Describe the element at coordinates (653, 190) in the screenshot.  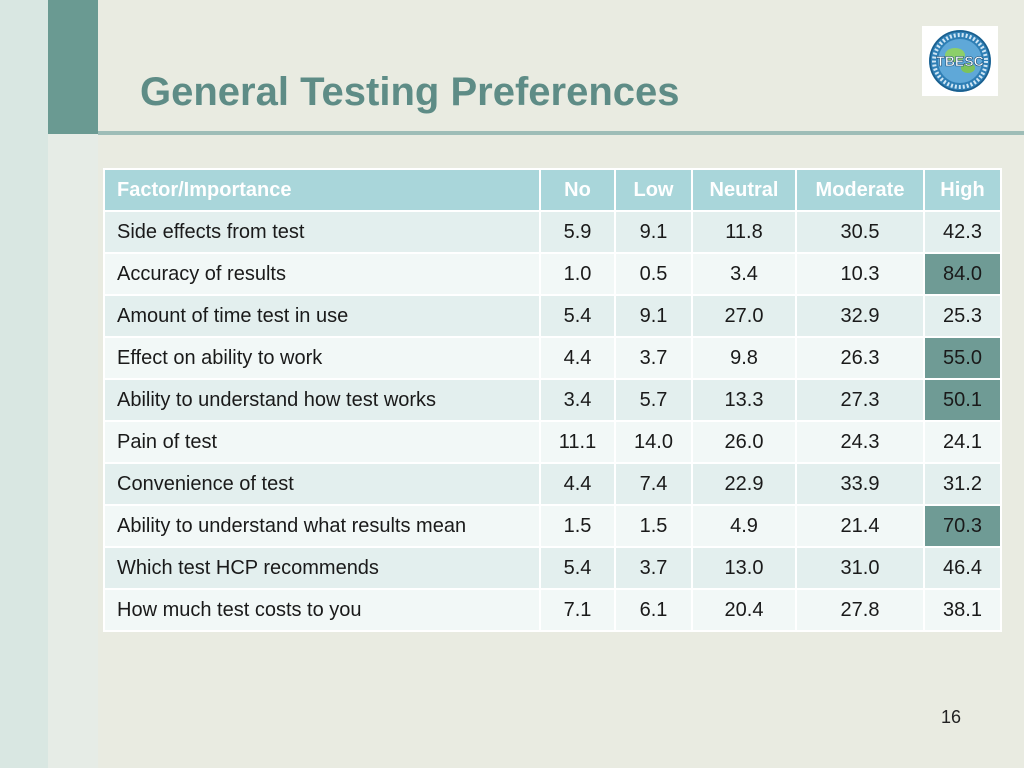
I see `header-low: Low` at that location.